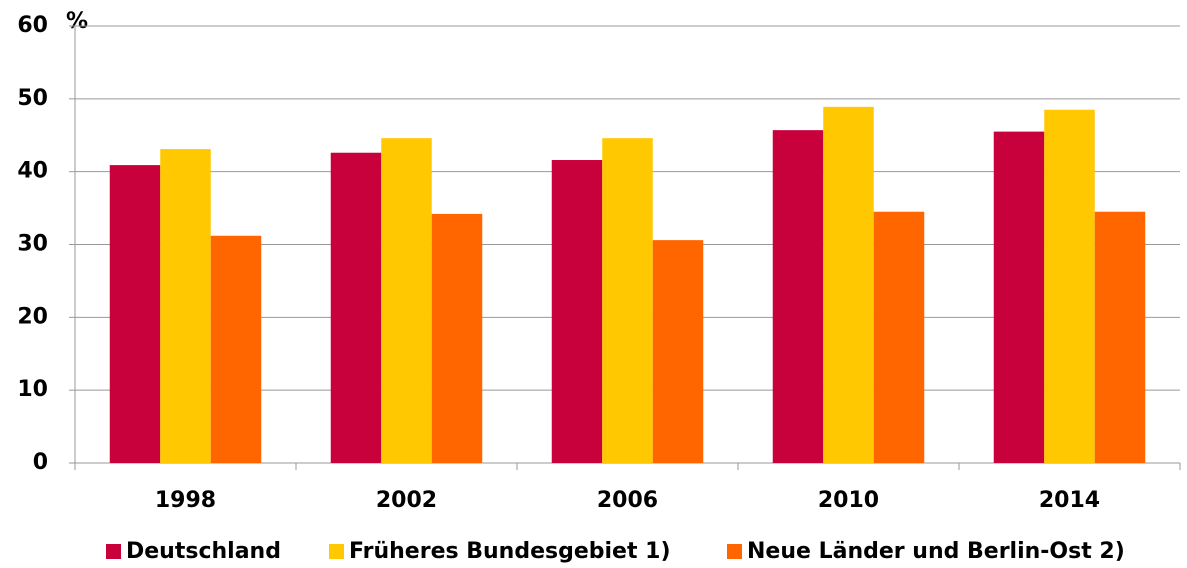 The height and width of the screenshot is (568, 1187). I want to click on y-axis-unit: %, so click(77, 21).